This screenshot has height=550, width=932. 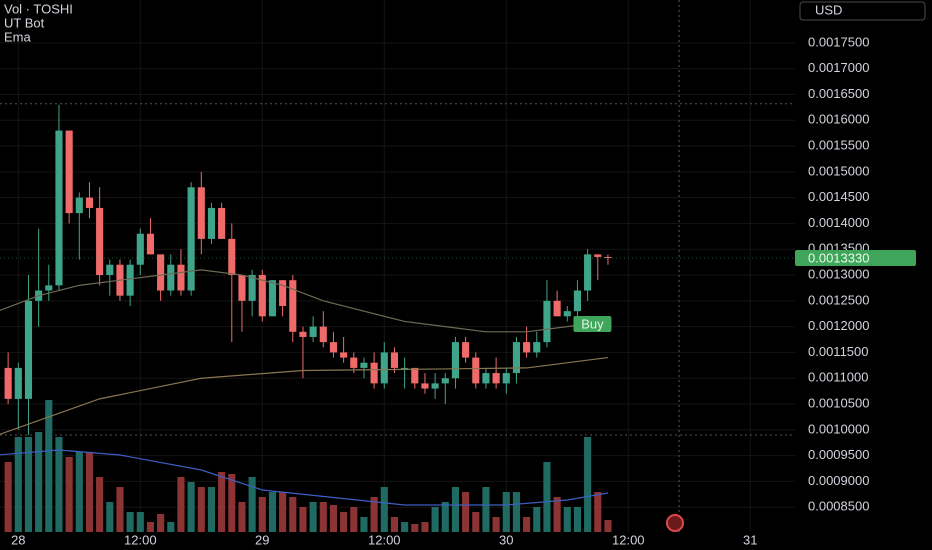 I want to click on y-tick-label: 0.0017500, so click(x=838, y=41).